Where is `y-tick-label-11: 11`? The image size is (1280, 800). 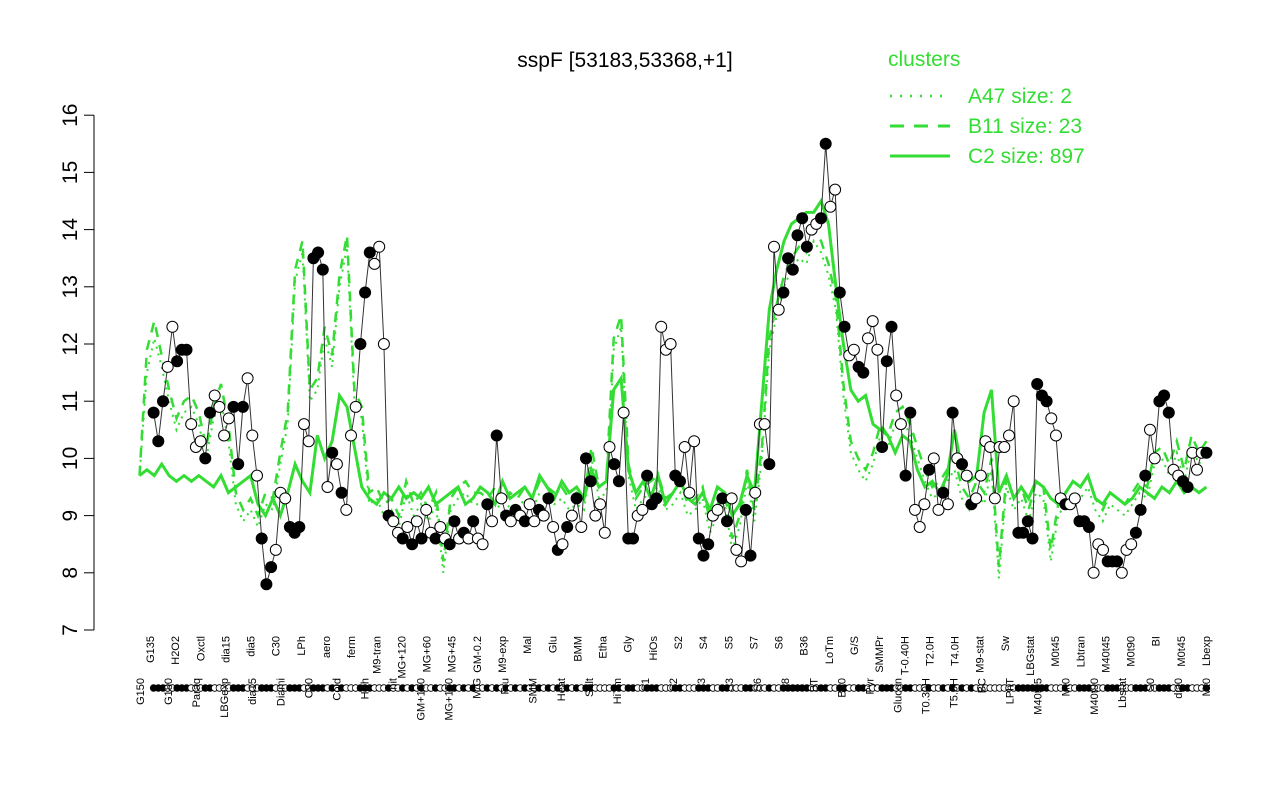
y-tick-label-11: 11 is located at coordinates (70, 401).